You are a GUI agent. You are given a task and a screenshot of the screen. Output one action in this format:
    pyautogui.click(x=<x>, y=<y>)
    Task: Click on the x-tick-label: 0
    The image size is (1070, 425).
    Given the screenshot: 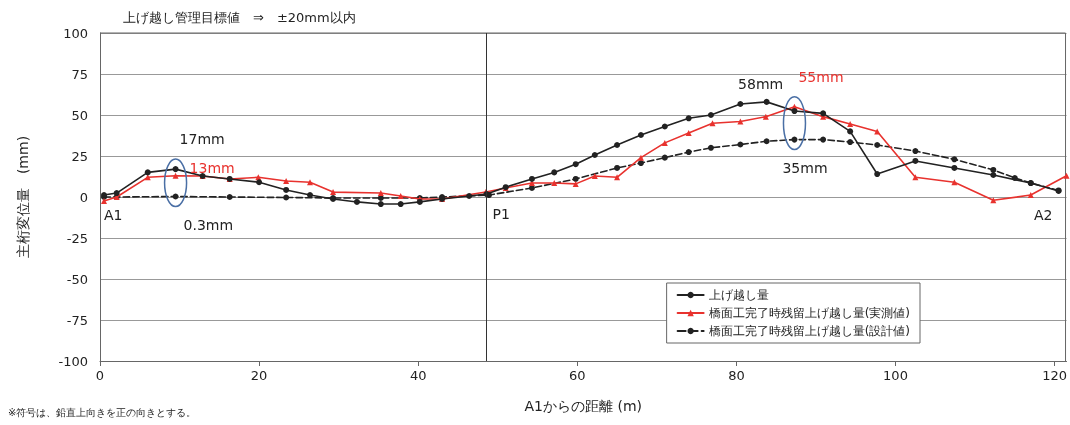 What is the action you would take?
    pyautogui.click(x=100, y=375)
    